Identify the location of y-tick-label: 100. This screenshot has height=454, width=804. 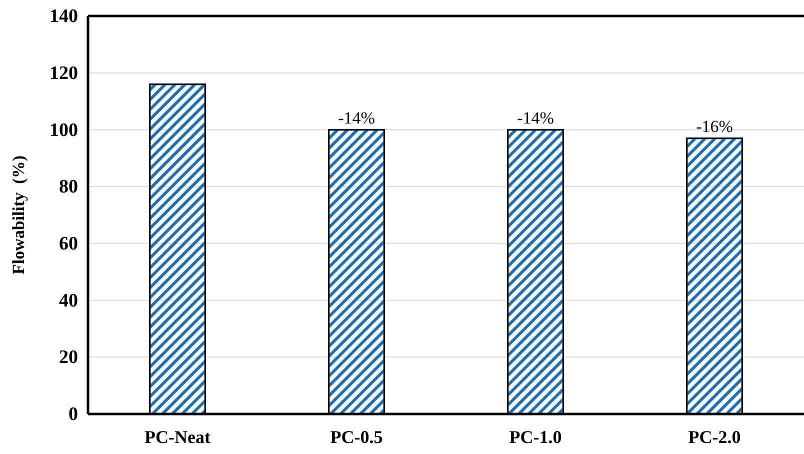
(64, 130).